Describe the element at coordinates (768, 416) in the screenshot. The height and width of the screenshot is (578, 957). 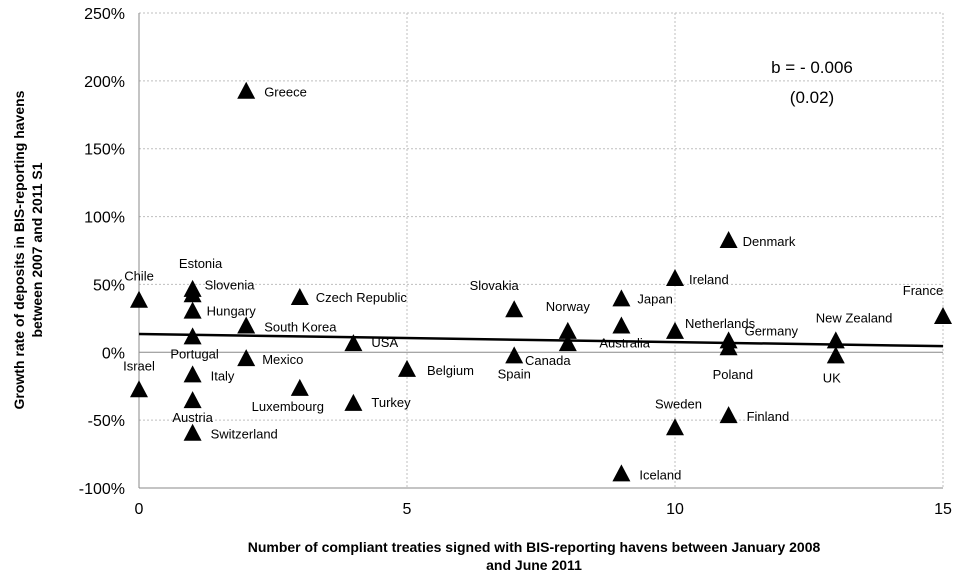
I see `point-label: Finland` at that location.